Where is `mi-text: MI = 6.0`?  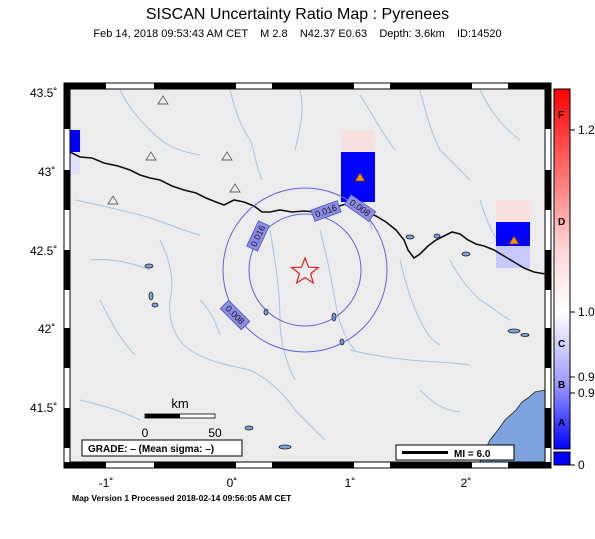
mi-text: MI = 6.0 is located at coordinates (472, 454).